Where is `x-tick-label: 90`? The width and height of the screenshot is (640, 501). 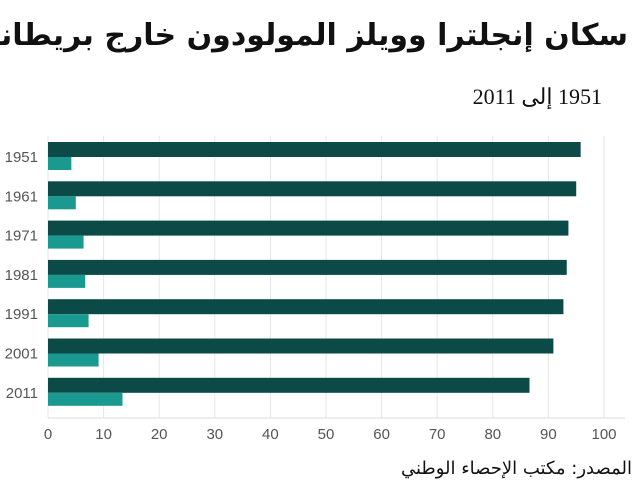 x-tick-label: 90 is located at coordinates (548, 434).